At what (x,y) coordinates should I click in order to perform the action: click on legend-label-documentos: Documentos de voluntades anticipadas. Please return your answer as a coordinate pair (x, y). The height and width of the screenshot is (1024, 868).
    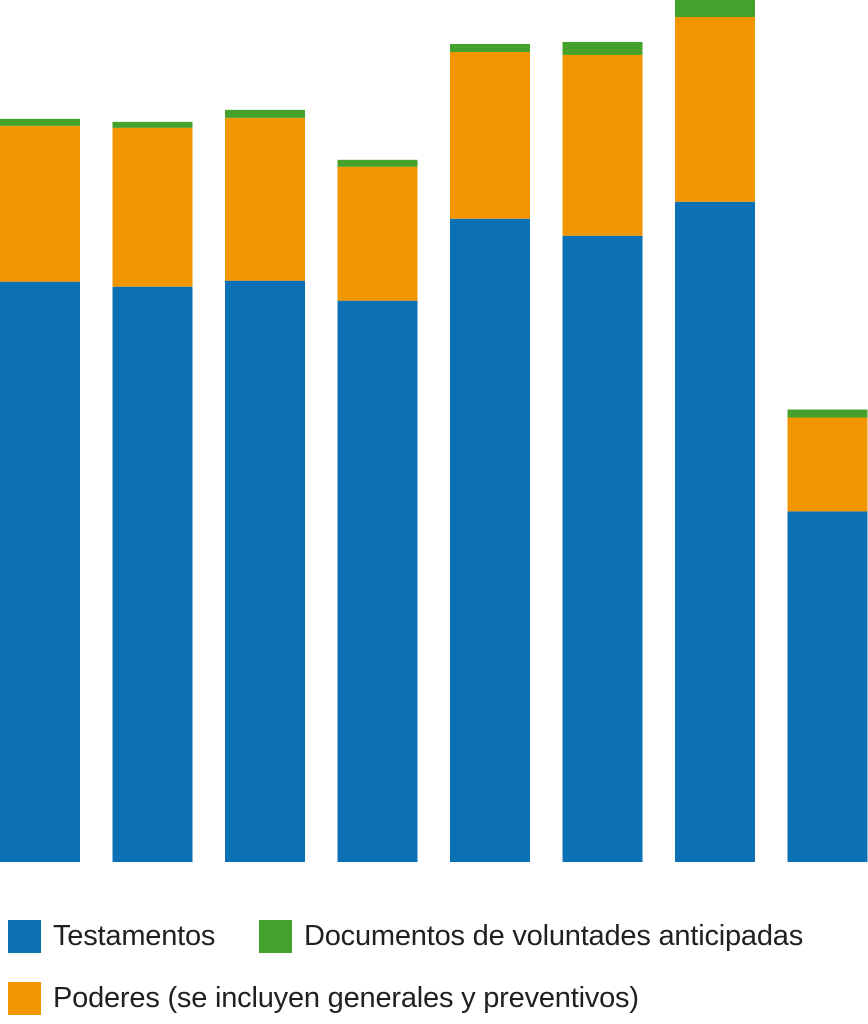
    Looking at the image, I should click on (554, 936).